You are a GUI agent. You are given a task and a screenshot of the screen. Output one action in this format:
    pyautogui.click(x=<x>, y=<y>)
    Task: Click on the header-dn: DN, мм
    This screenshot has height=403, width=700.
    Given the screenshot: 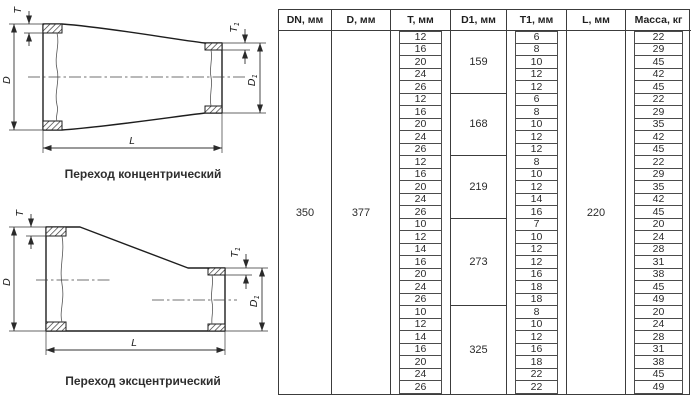 What is the action you would take?
    pyautogui.click(x=305, y=20)
    